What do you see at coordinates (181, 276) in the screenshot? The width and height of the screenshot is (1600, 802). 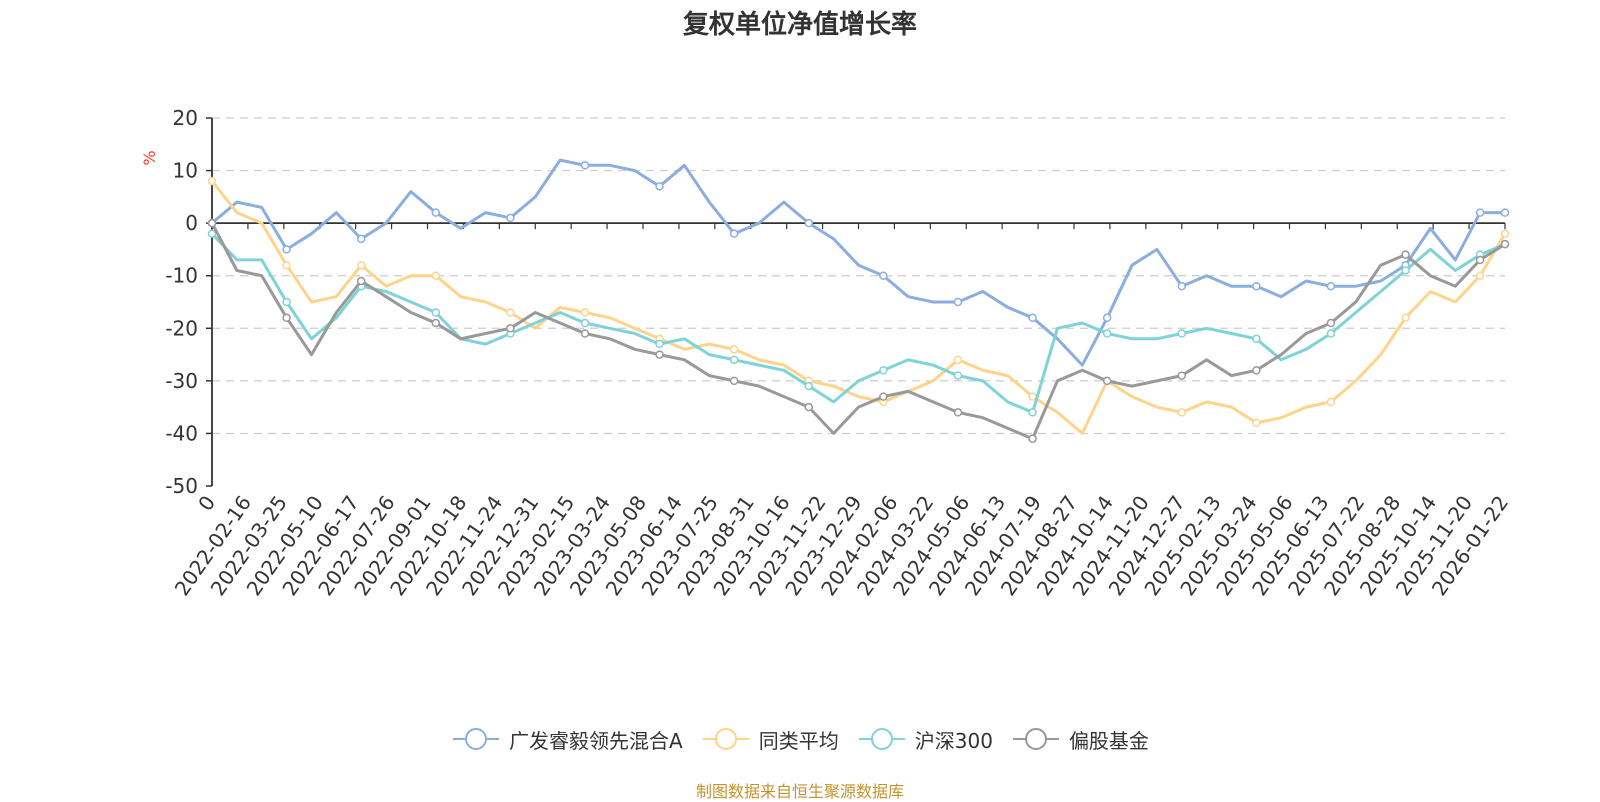 I see `y-tick-label: -10` at bounding box center [181, 276].